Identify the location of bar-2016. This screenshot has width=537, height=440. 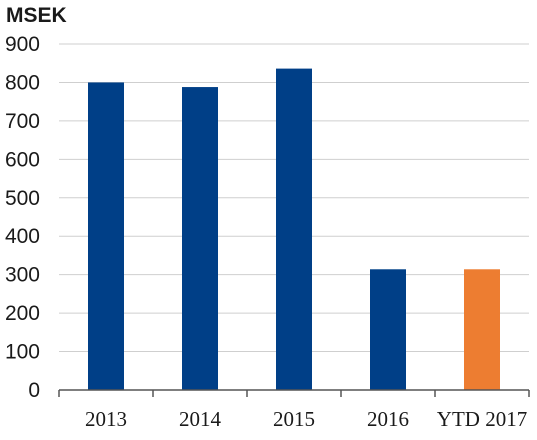
(388, 329).